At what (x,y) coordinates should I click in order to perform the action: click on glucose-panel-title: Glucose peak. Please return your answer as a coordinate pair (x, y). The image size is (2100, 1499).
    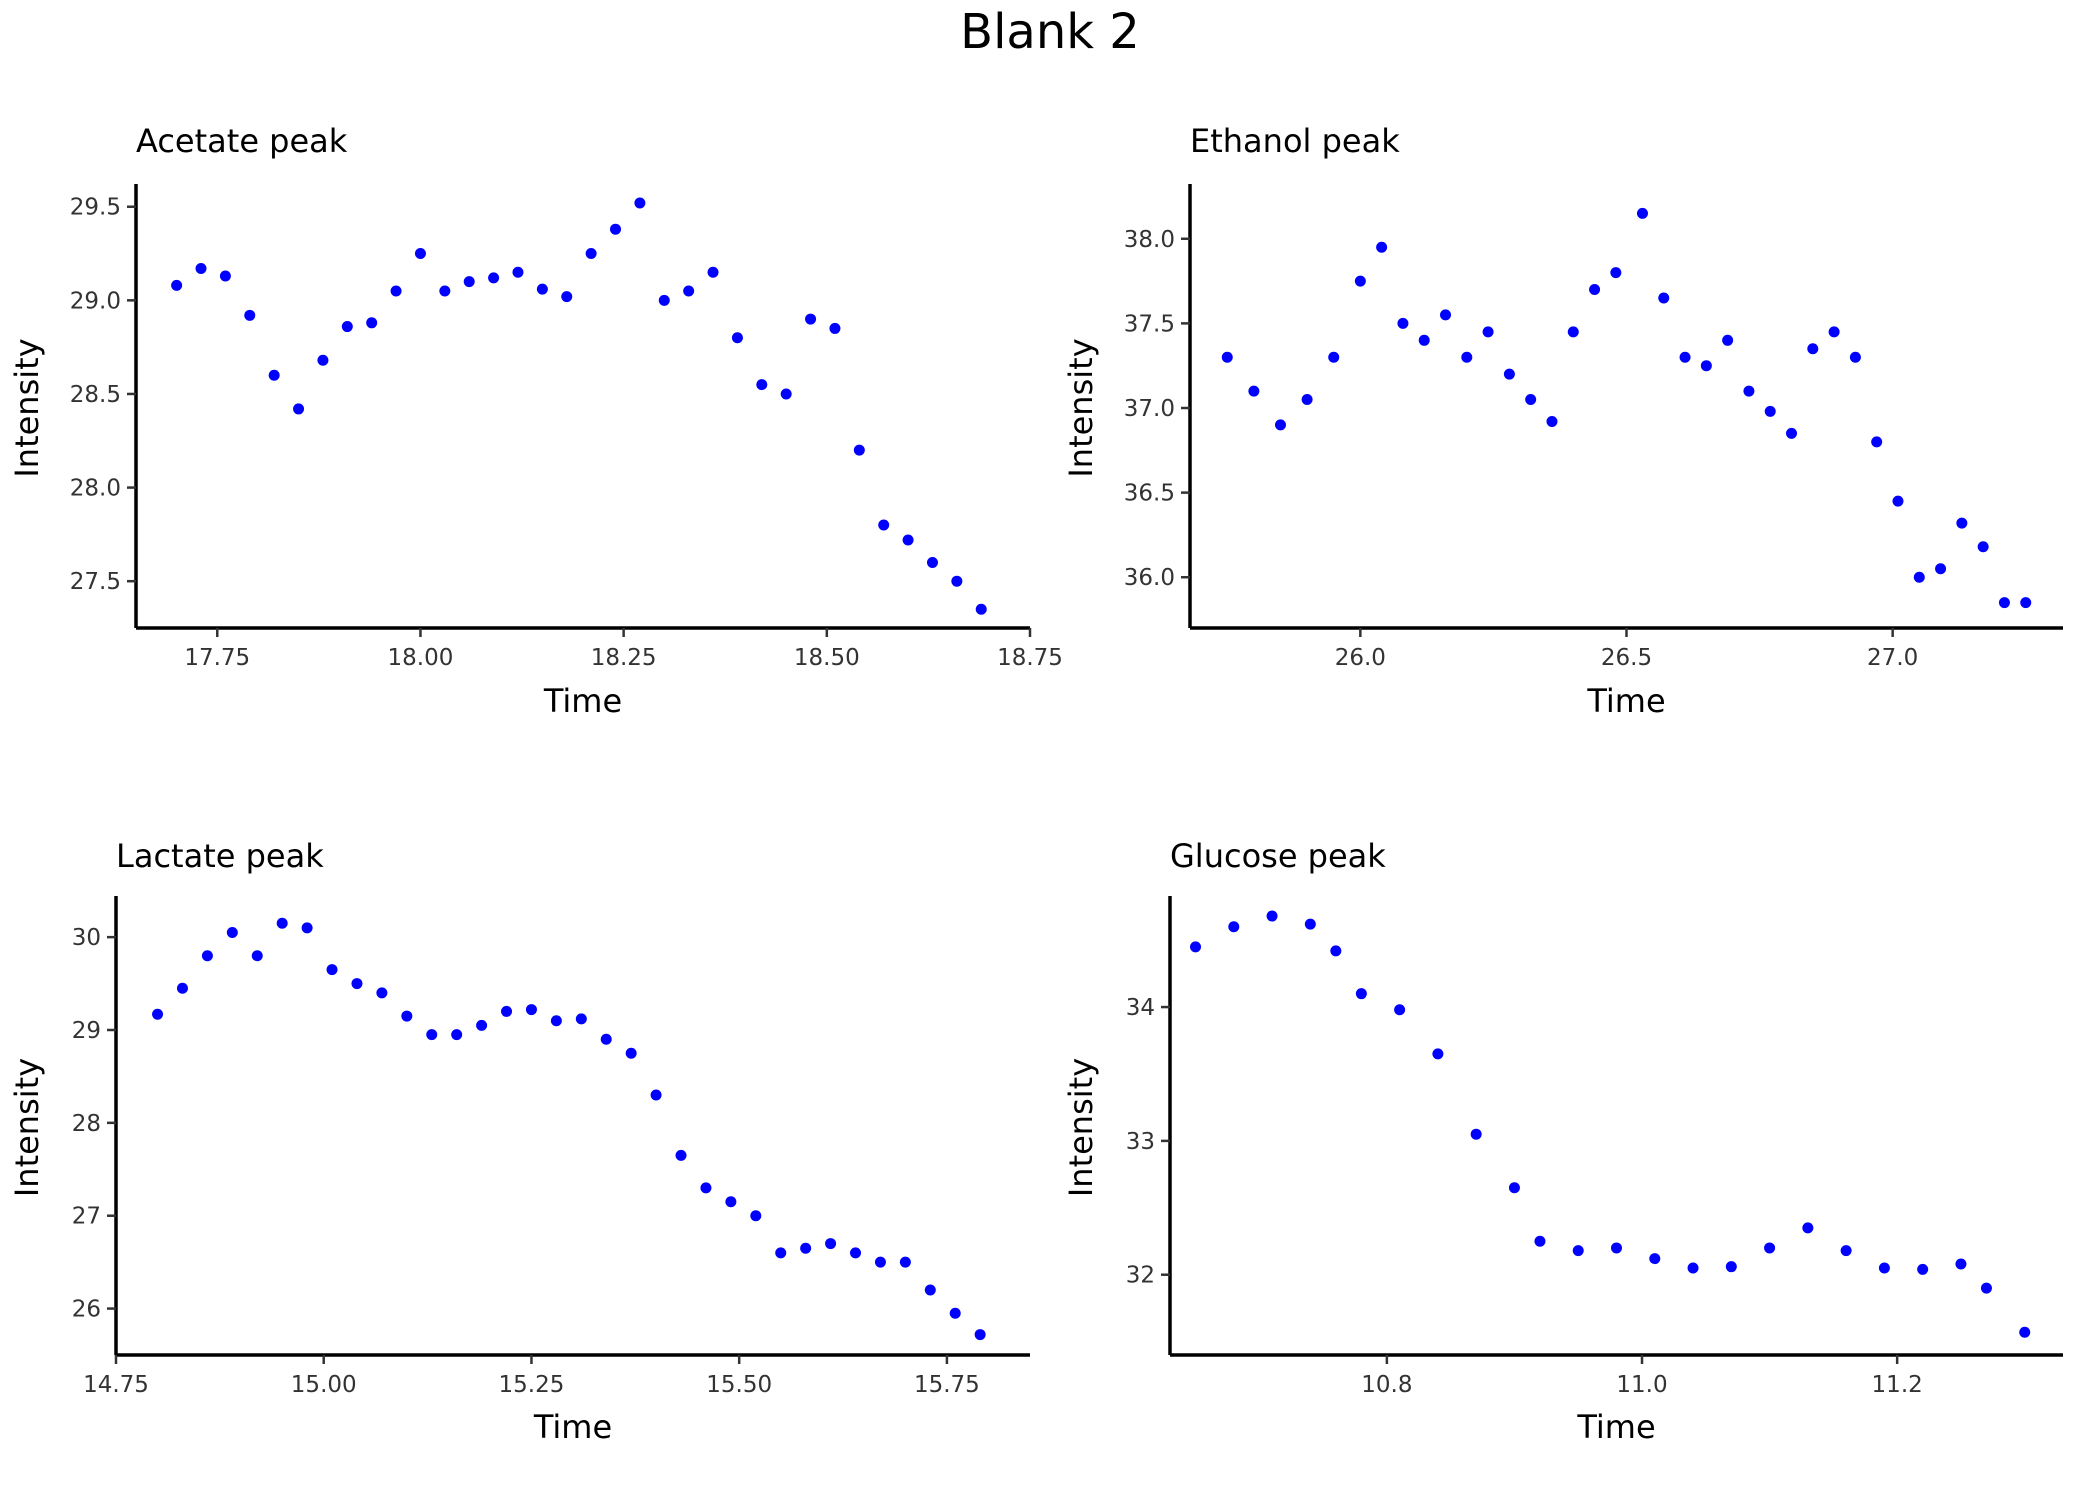
    Looking at the image, I should click on (1278, 856).